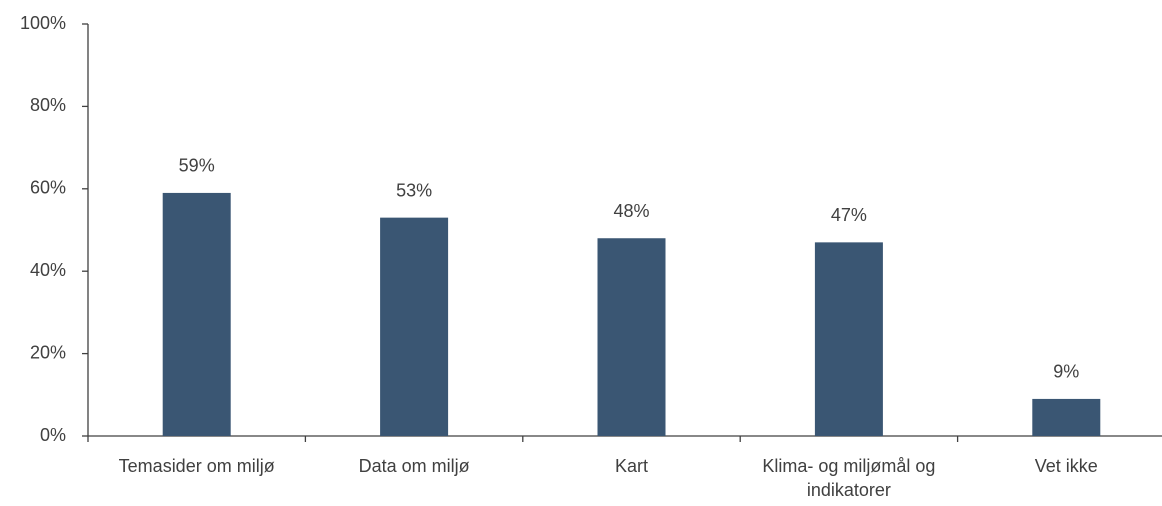 This screenshot has height=506, width=1162. What do you see at coordinates (48, 352) in the screenshot?
I see `y-tick-label: 20%` at bounding box center [48, 352].